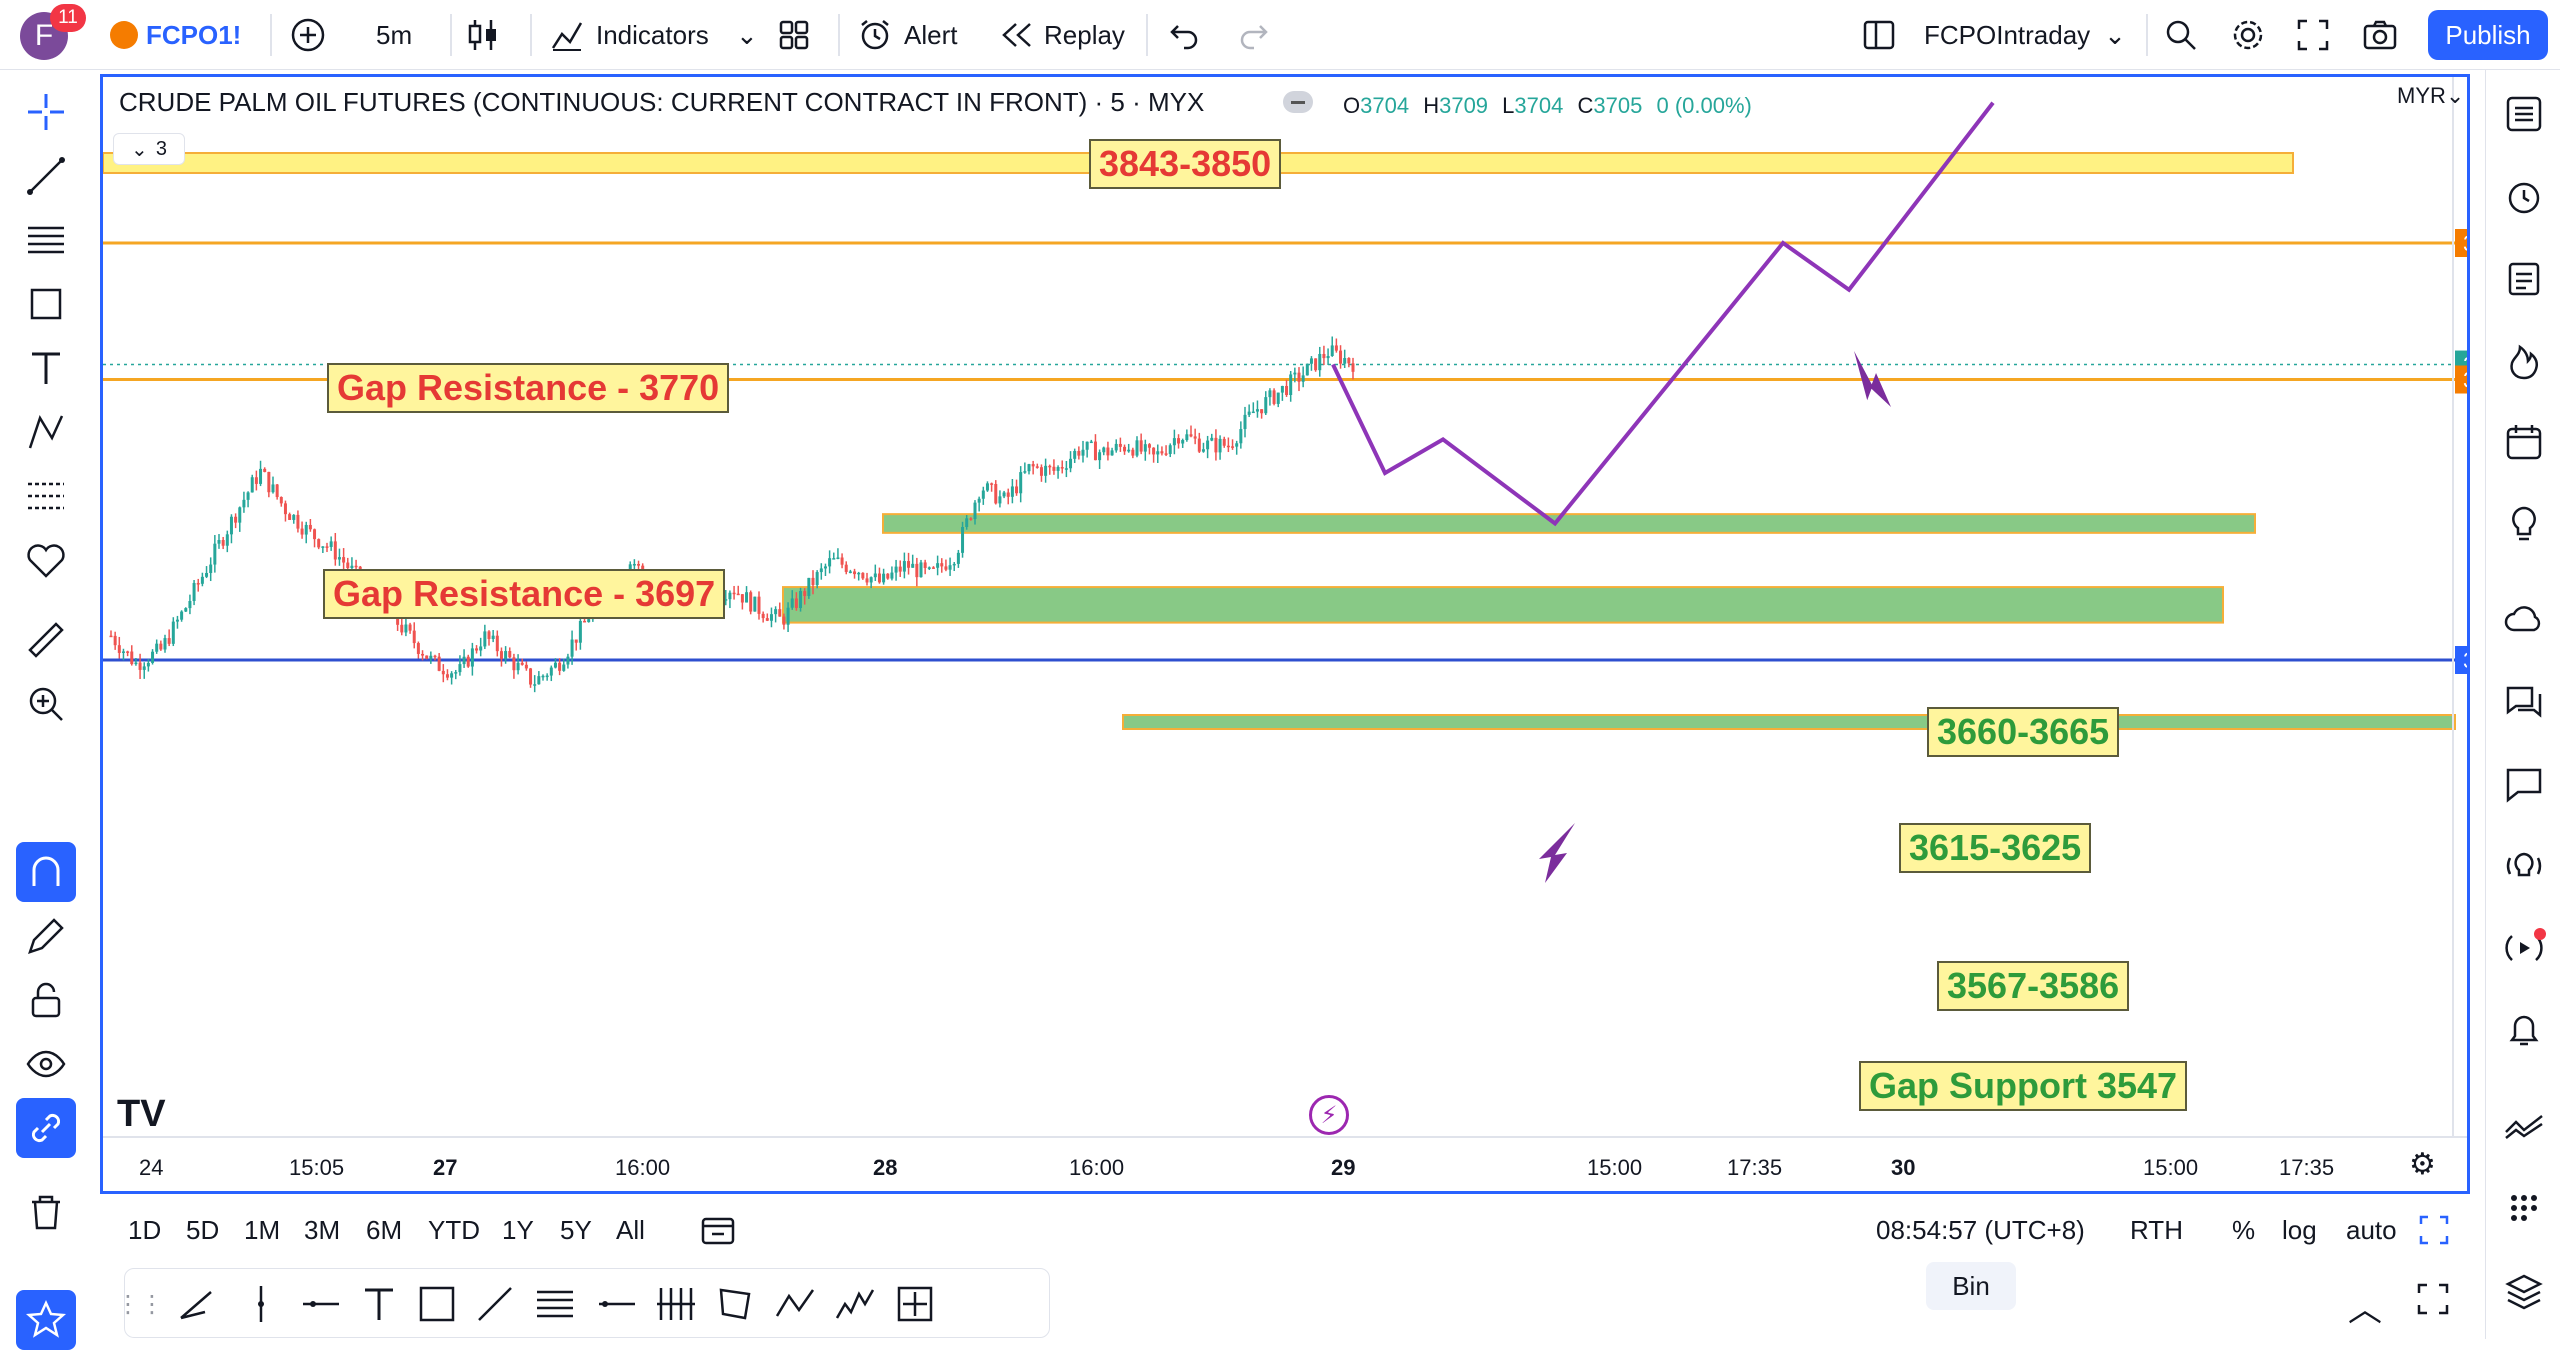 The width and height of the screenshot is (2560, 1350). What do you see at coordinates (261, 1304) in the screenshot?
I see `fav-vertical-line-tool` at bounding box center [261, 1304].